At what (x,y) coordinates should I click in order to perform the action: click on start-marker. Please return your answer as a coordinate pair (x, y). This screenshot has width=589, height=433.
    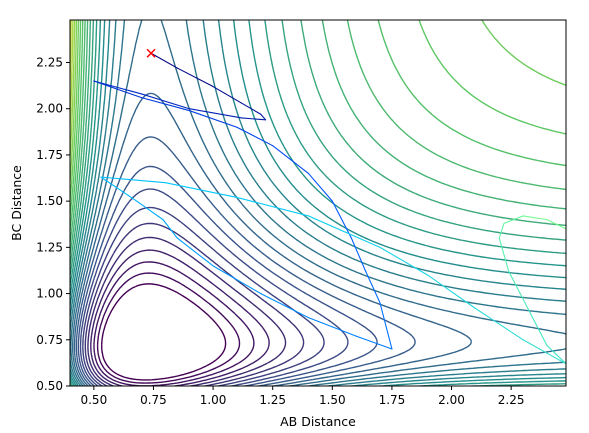
    Looking at the image, I should click on (151, 53).